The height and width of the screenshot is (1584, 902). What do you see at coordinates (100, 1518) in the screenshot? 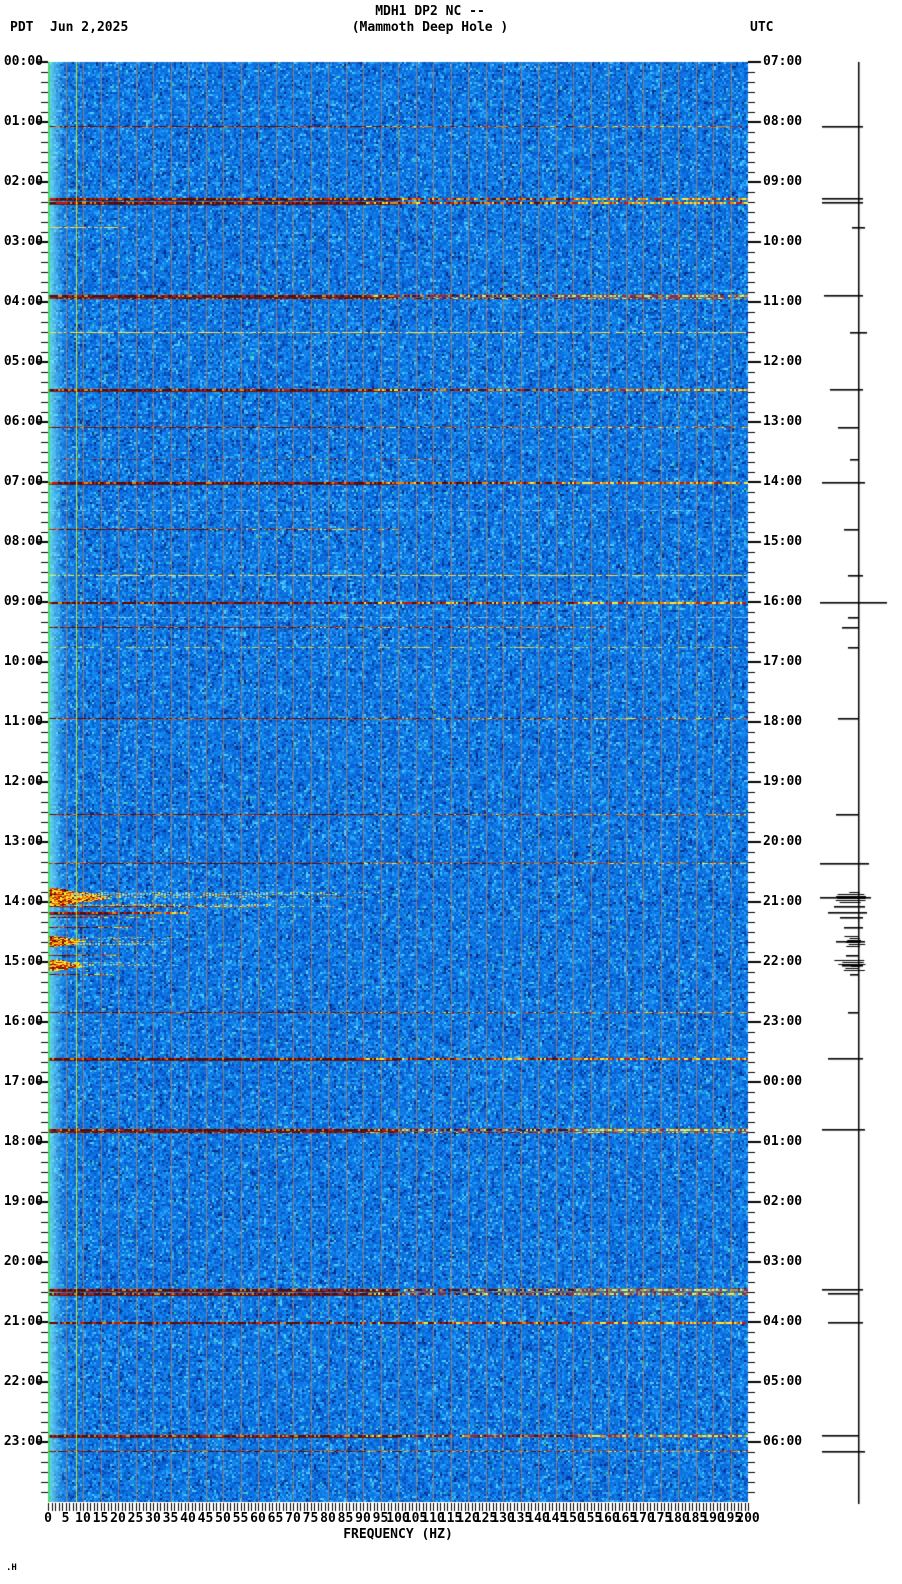
I see `freq-tick-label: 15` at bounding box center [100, 1518].